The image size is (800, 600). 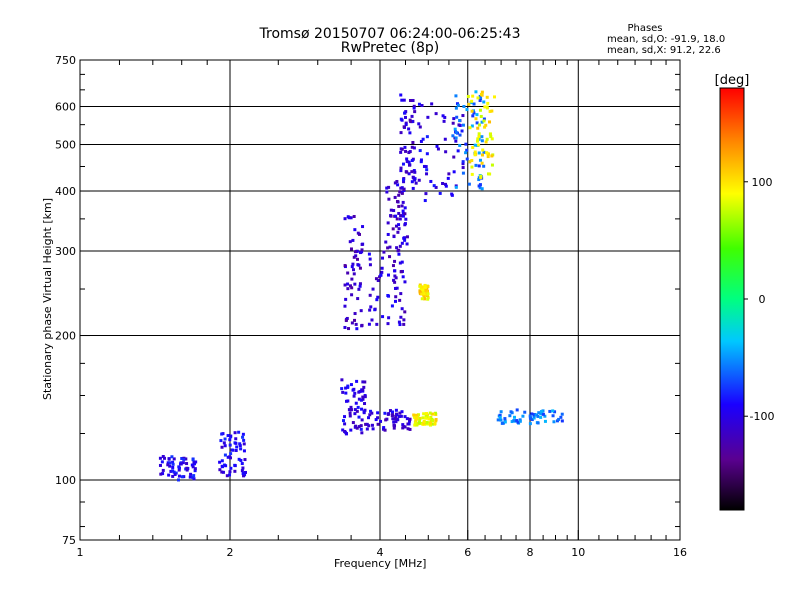 I want to click on y-tick-label: 750, so click(x=65, y=60).